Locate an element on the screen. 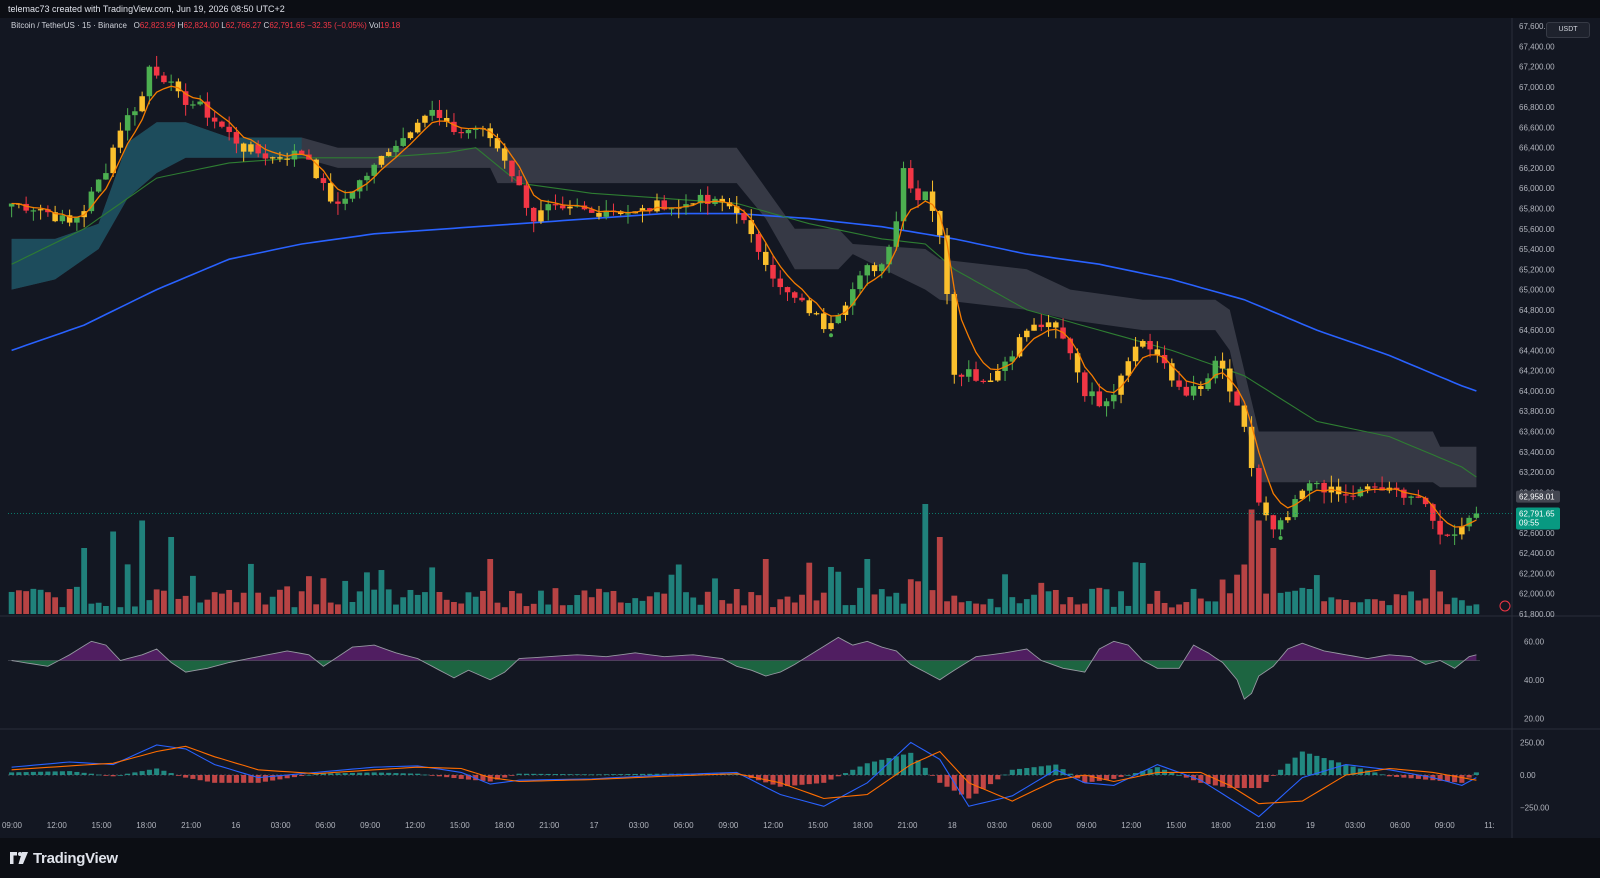  footer: TradingView is located at coordinates (800, 858).